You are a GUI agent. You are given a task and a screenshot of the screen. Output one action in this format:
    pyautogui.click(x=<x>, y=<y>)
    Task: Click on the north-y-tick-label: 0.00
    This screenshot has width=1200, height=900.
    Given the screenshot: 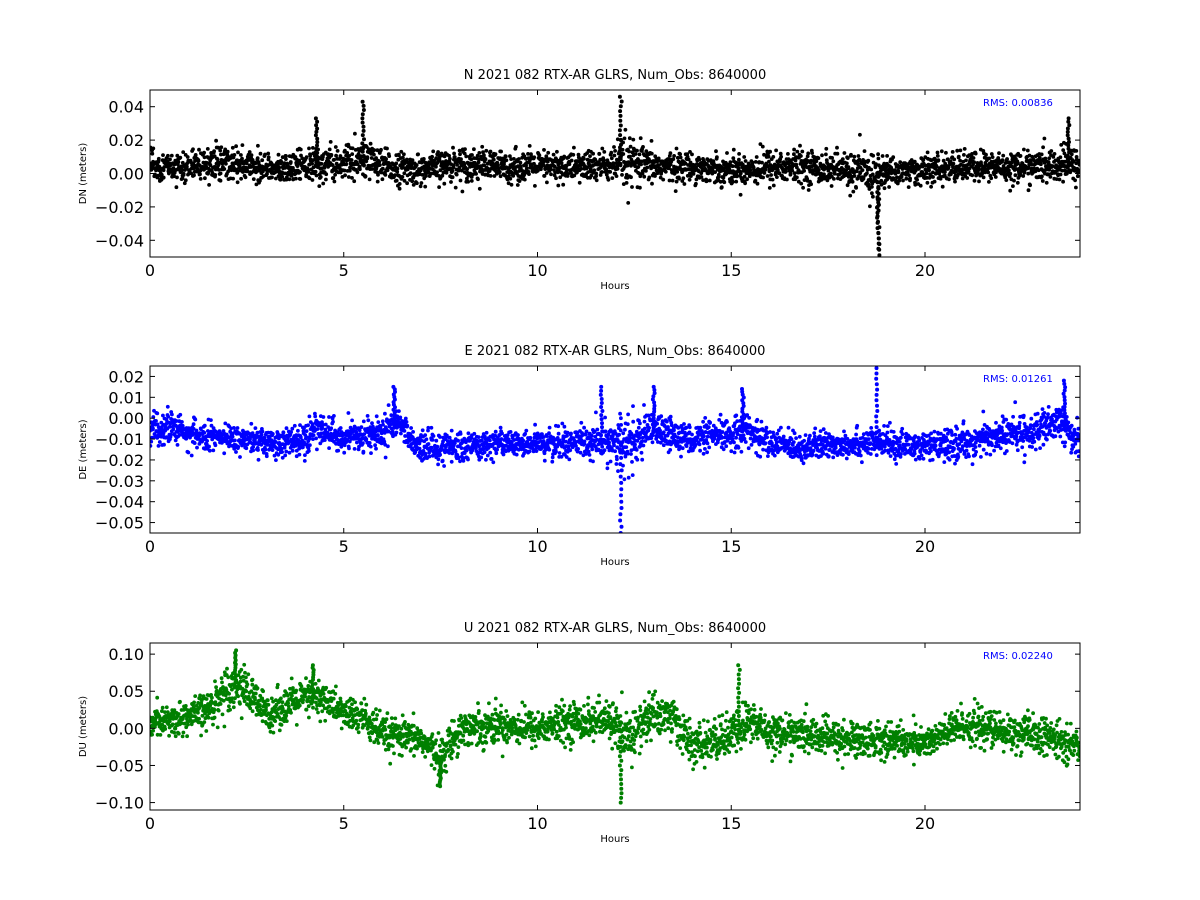 What is the action you would take?
    pyautogui.click(x=126, y=174)
    